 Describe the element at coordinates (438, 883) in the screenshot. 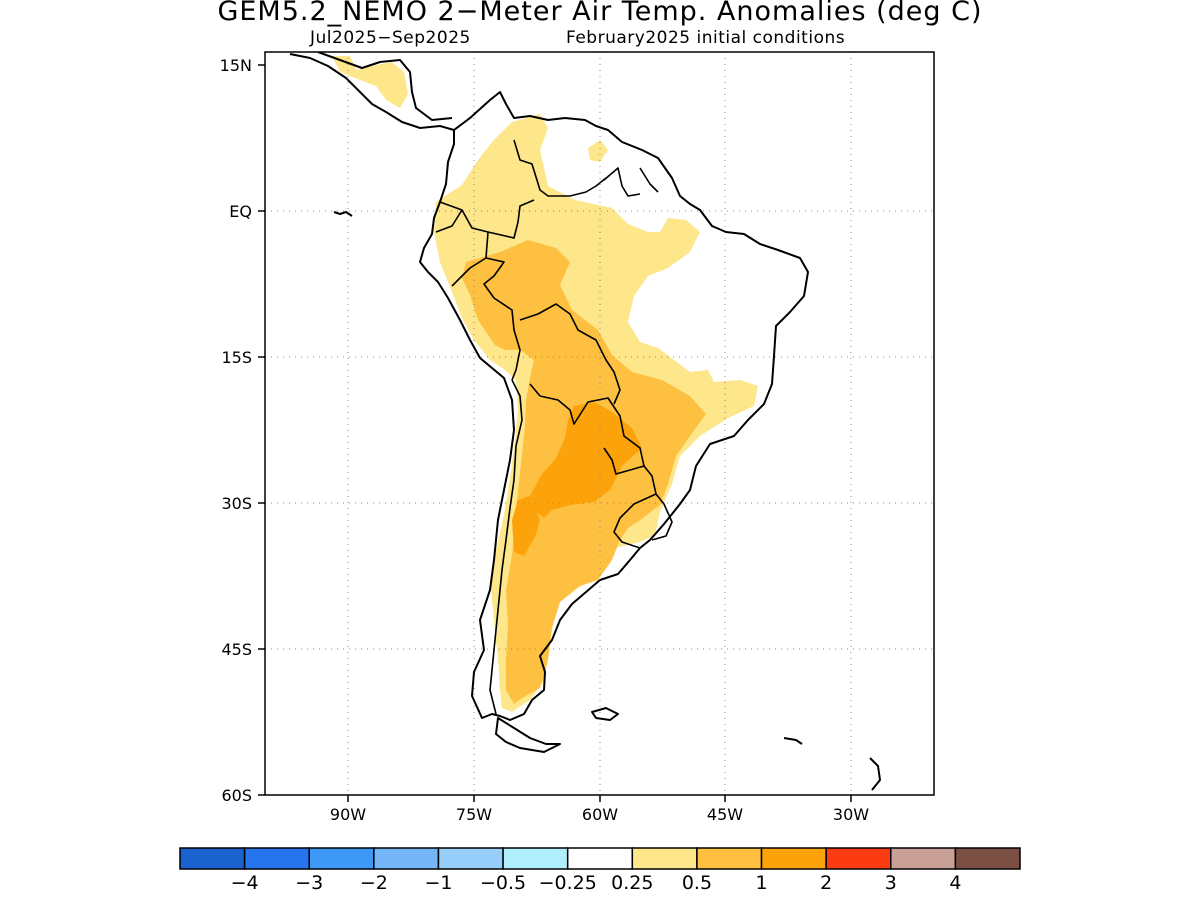

I see `colorbar-label: −1` at that location.